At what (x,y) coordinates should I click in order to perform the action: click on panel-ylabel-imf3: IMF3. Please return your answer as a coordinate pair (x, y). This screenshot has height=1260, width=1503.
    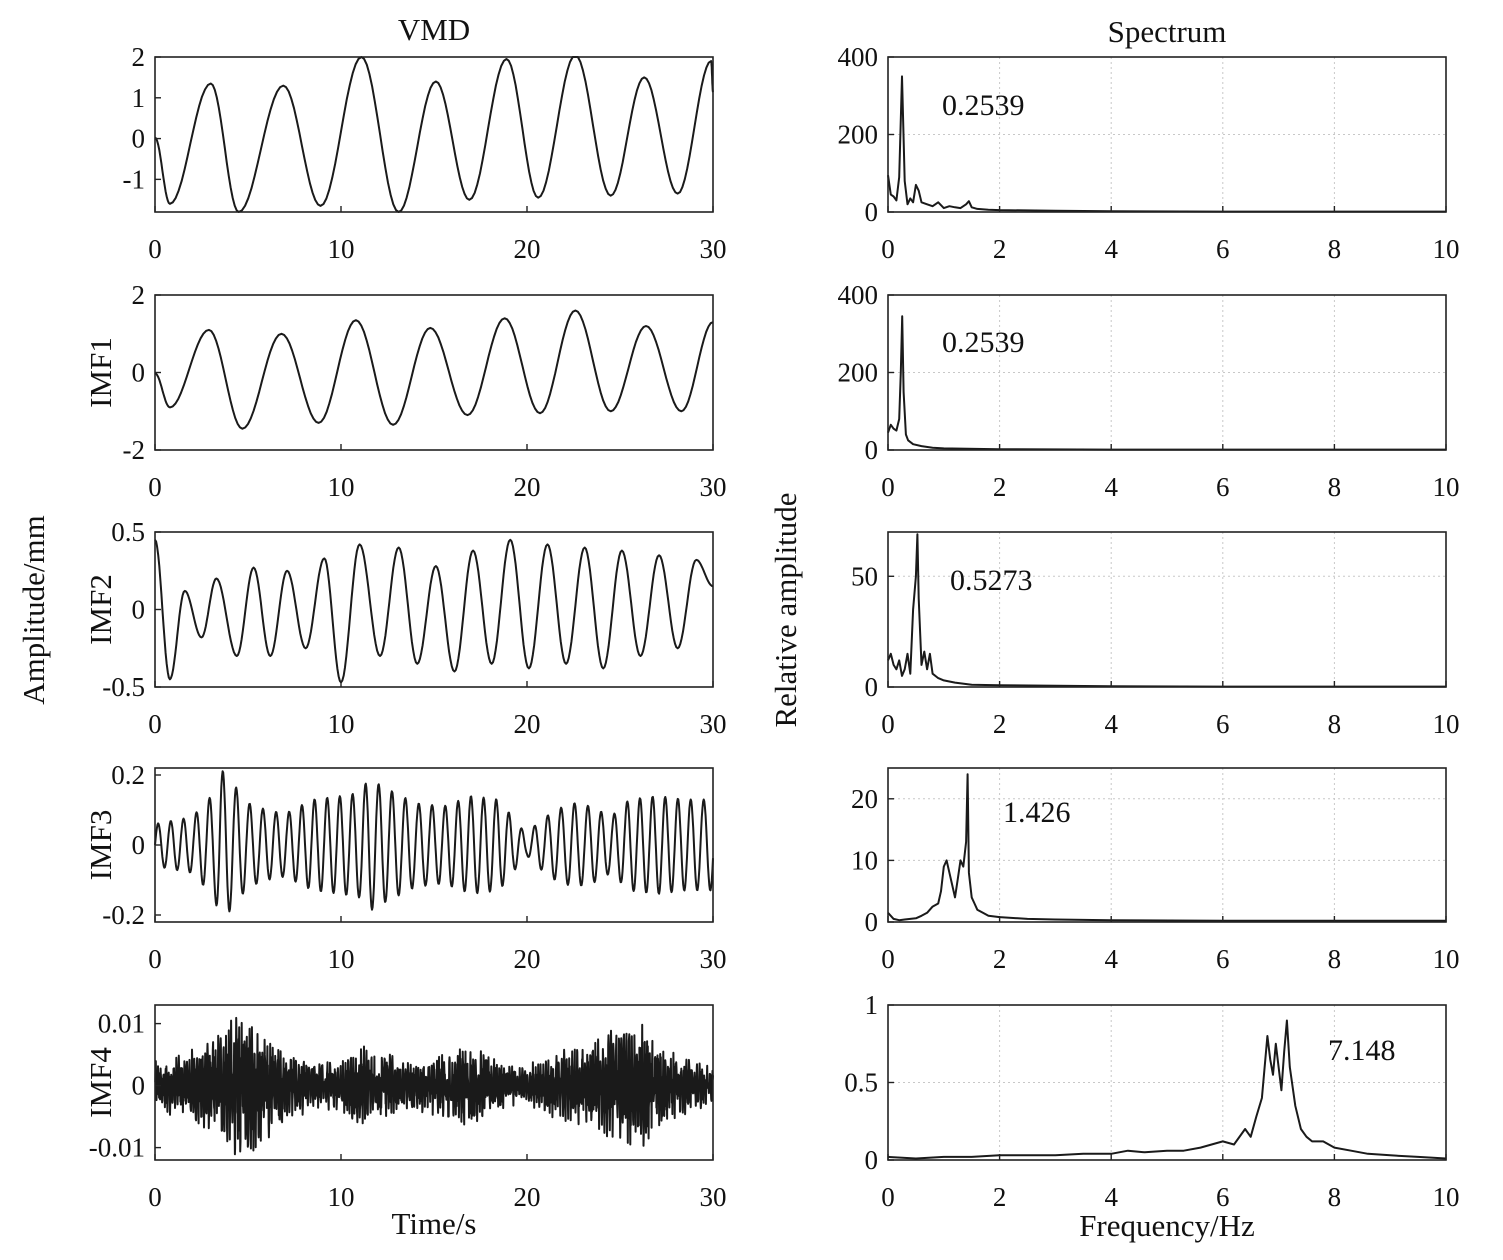
    Looking at the image, I should click on (100, 845).